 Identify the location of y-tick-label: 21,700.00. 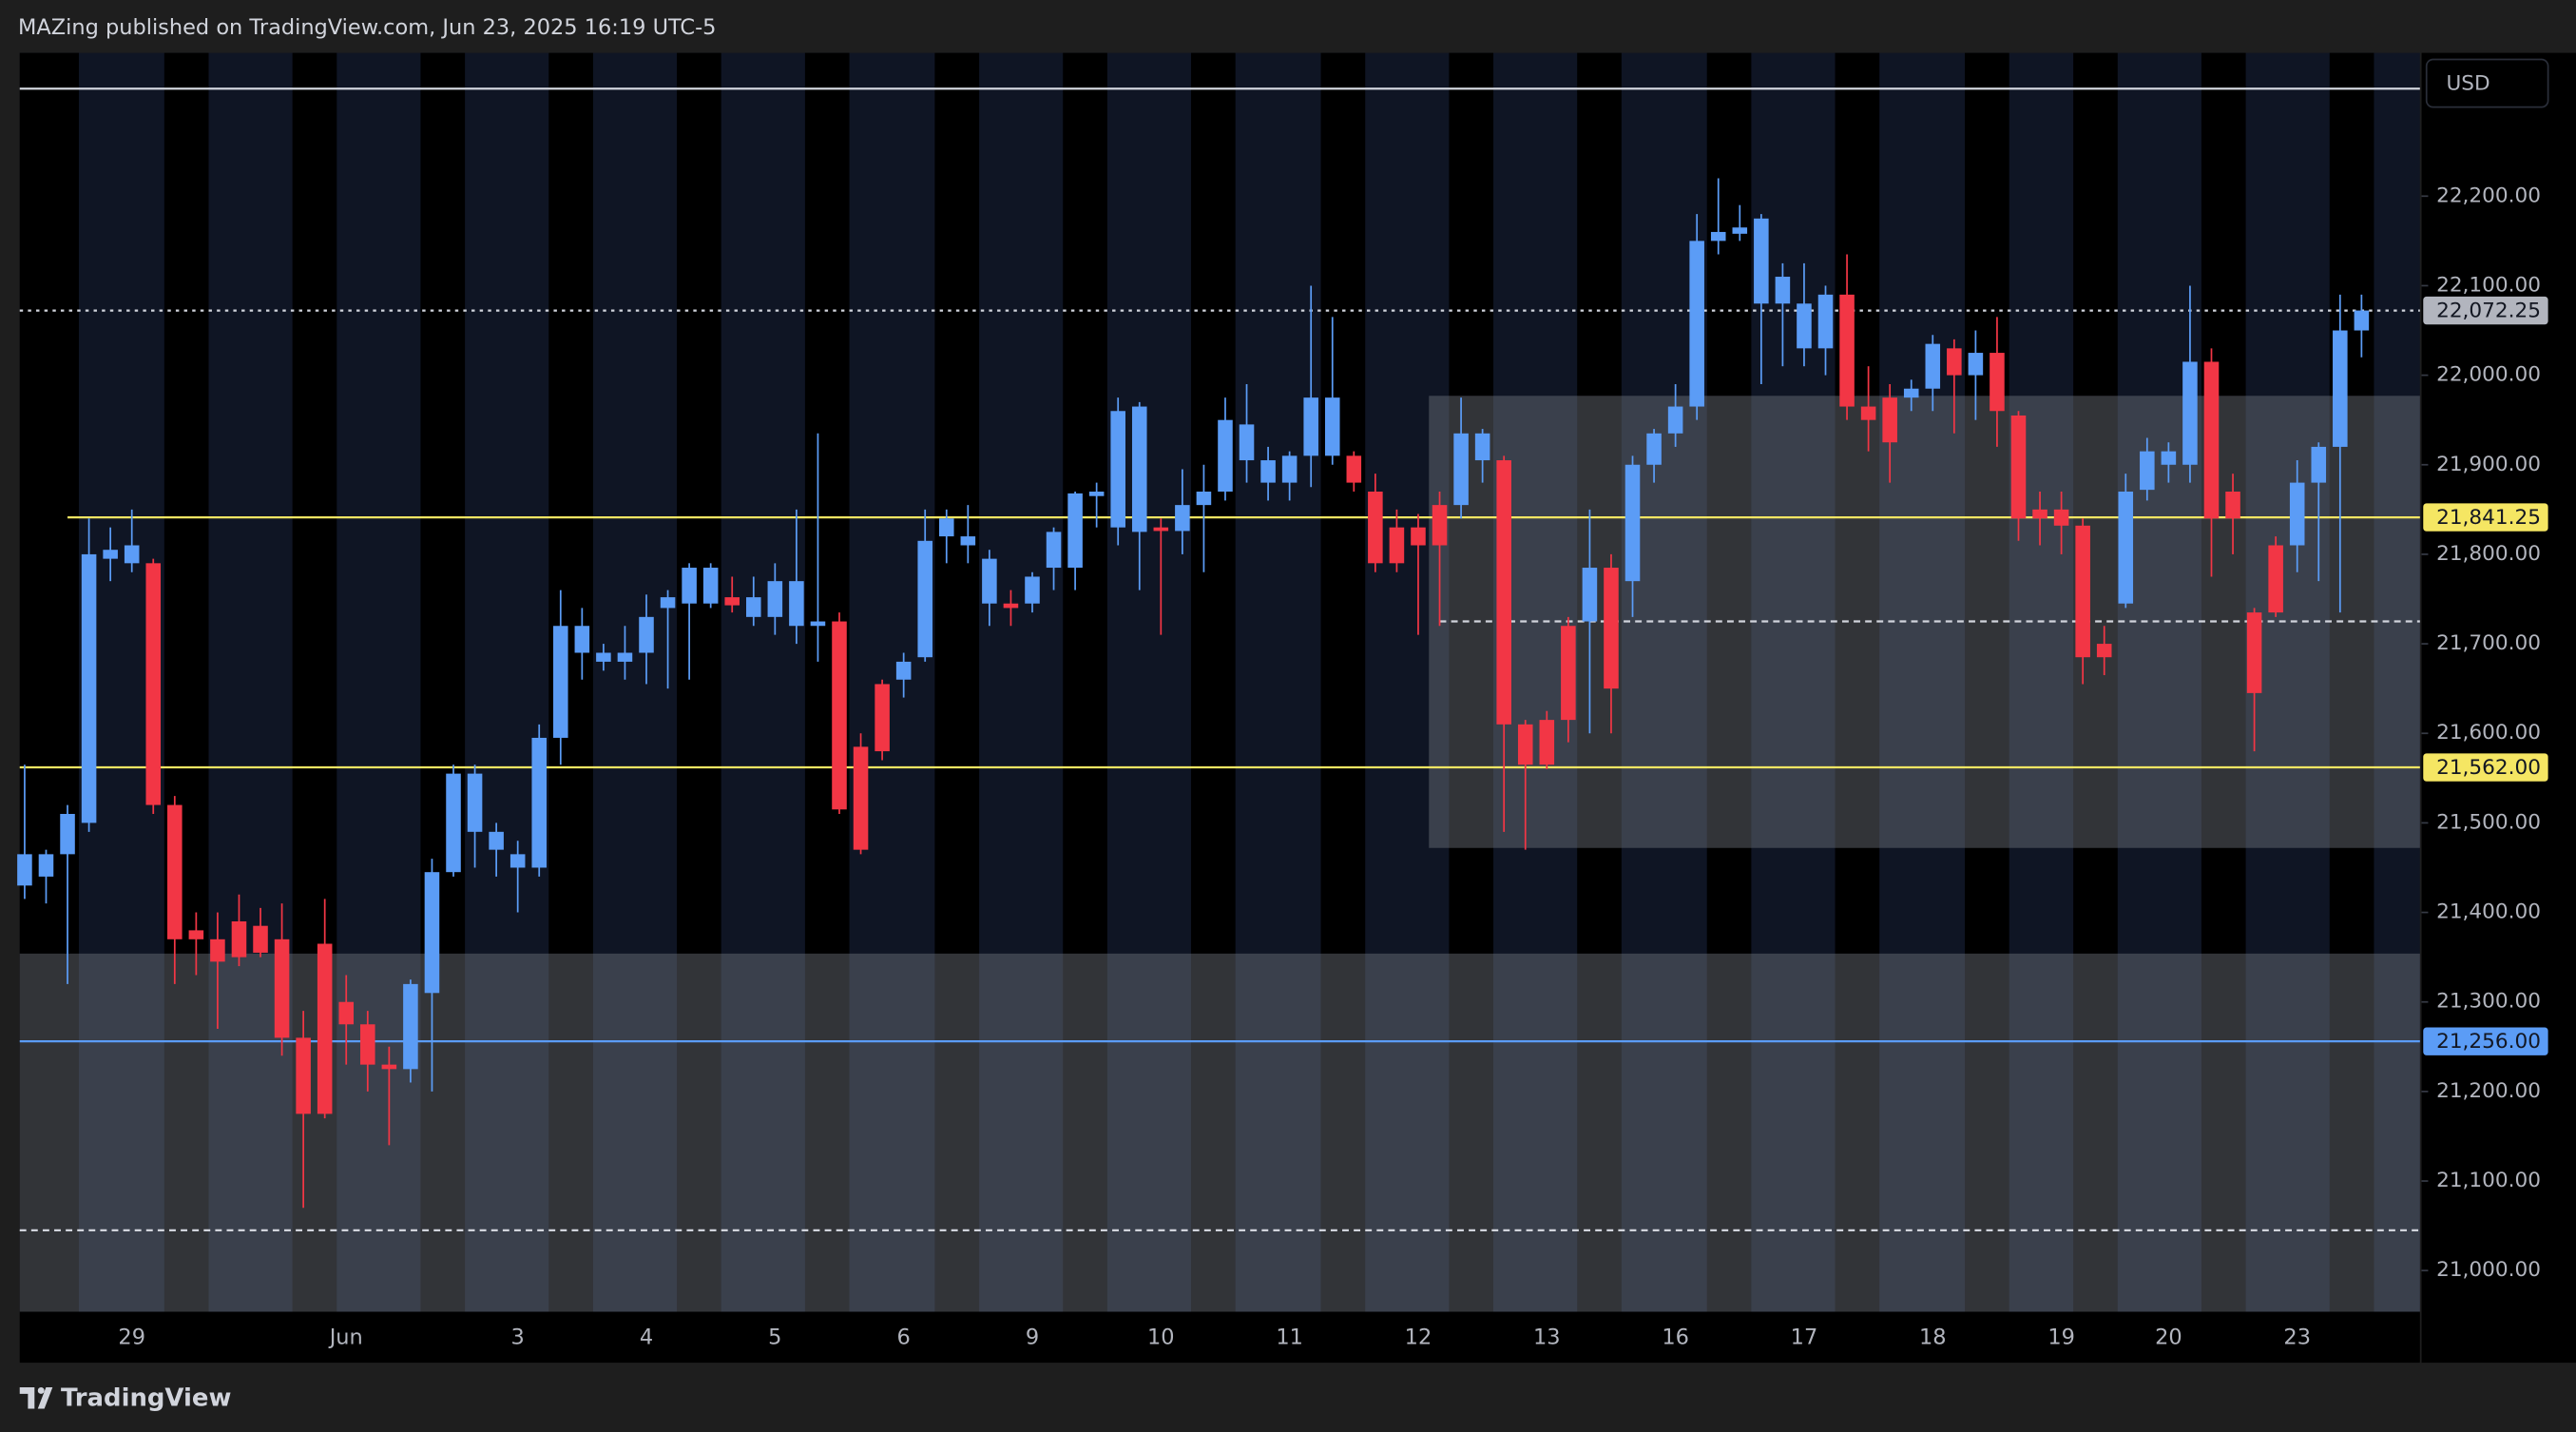
(2488, 643).